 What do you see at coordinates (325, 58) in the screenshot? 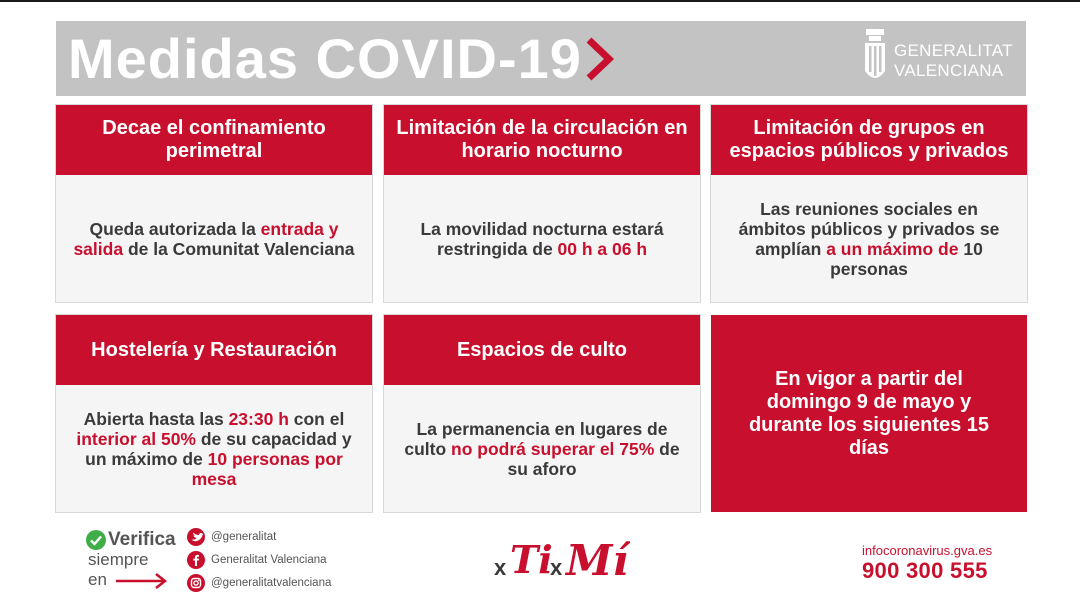
I see `page-title: Medidas COVID-19` at bounding box center [325, 58].